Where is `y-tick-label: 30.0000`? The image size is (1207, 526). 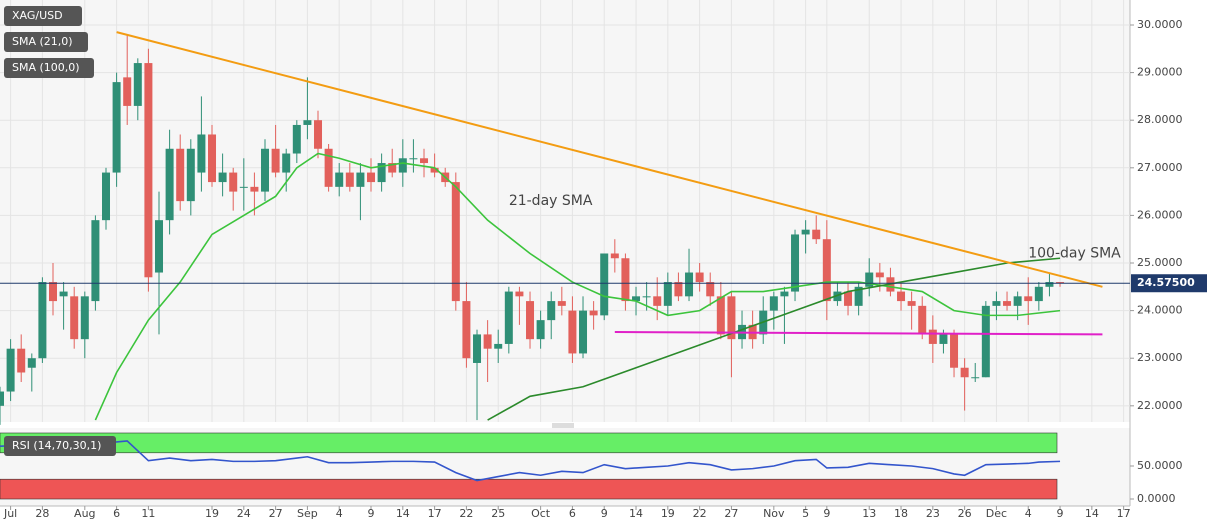
y-tick-label: 30.0000 is located at coordinates (1160, 24).